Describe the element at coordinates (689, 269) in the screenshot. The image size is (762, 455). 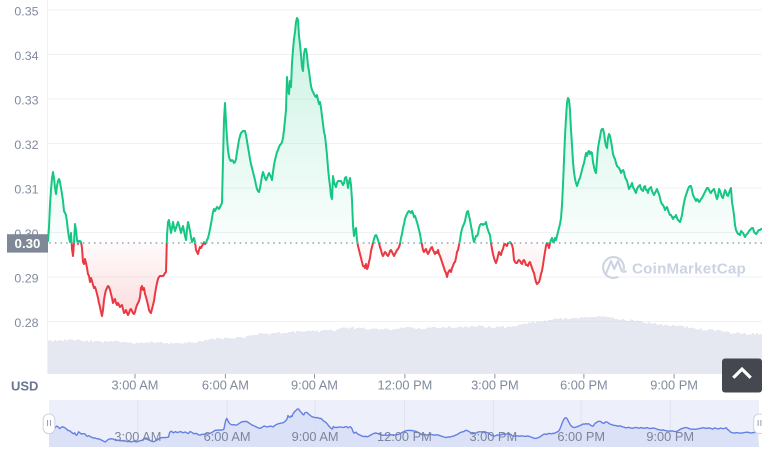
I see `svg-text: CoinMarketCap` at that location.